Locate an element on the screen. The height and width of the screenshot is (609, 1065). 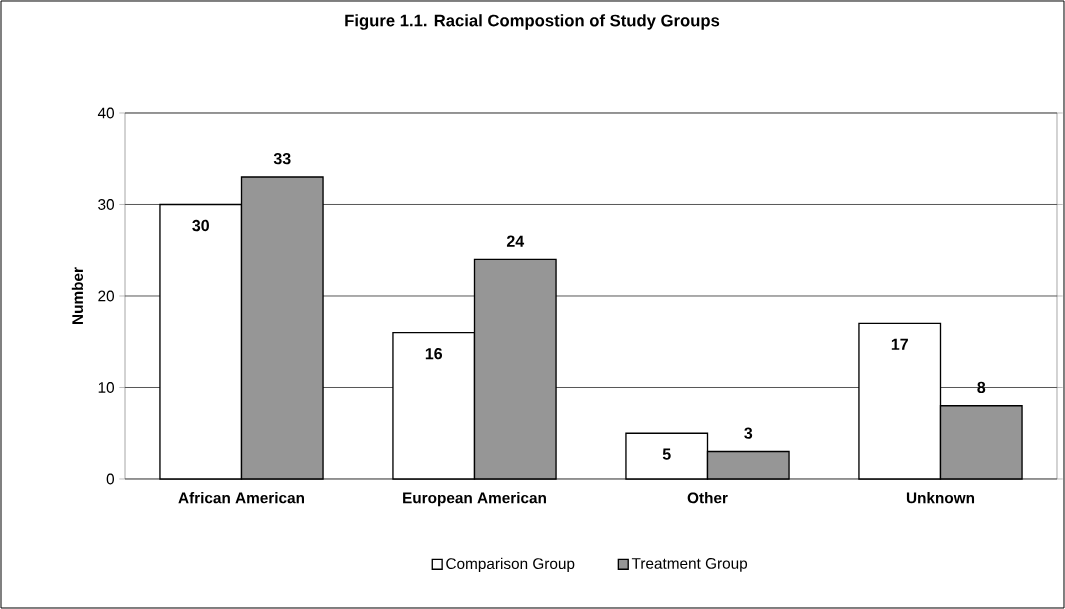
chart-title: Figure 1.1. Racial Compostion of Study Groups is located at coordinates (532, 22).